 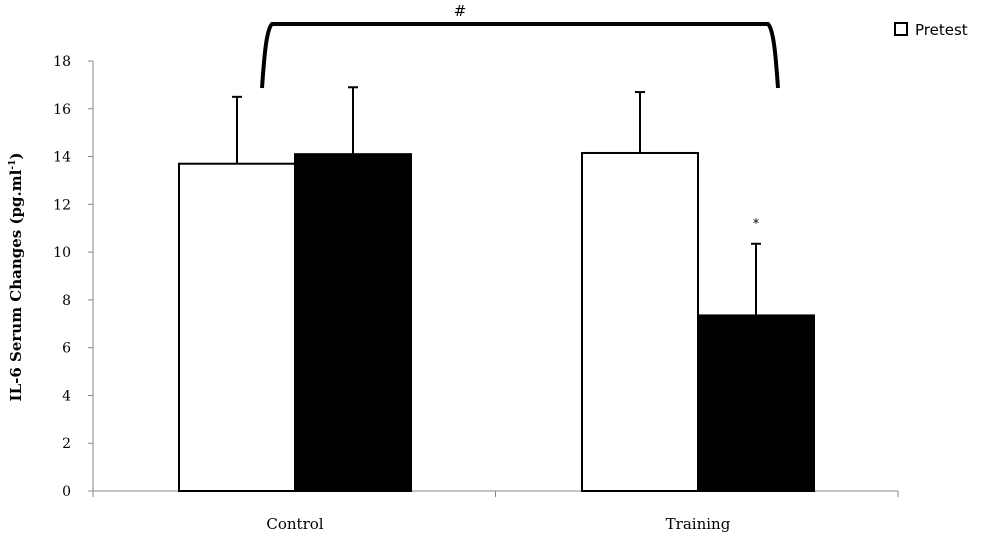 I want to click on significance-bracket, so click(x=520, y=55).